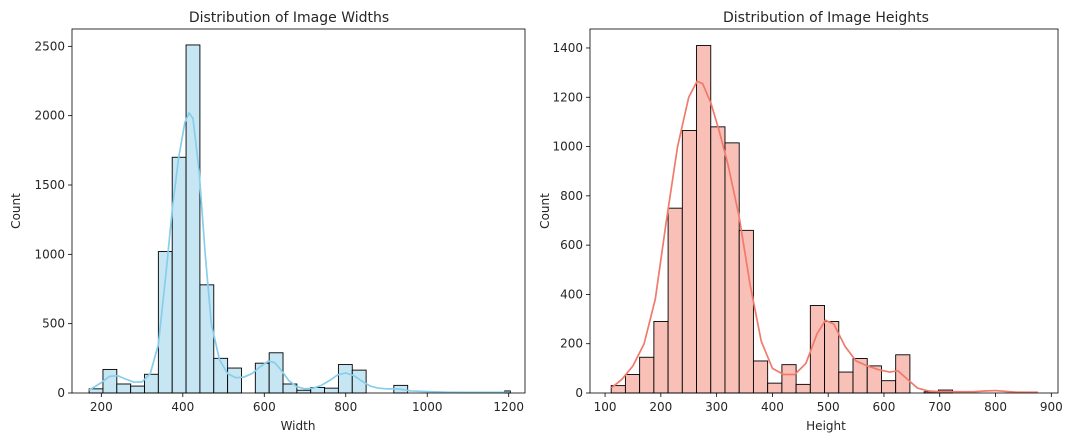  I want to click on width-x-tick-label: 200, so click(101, 407).